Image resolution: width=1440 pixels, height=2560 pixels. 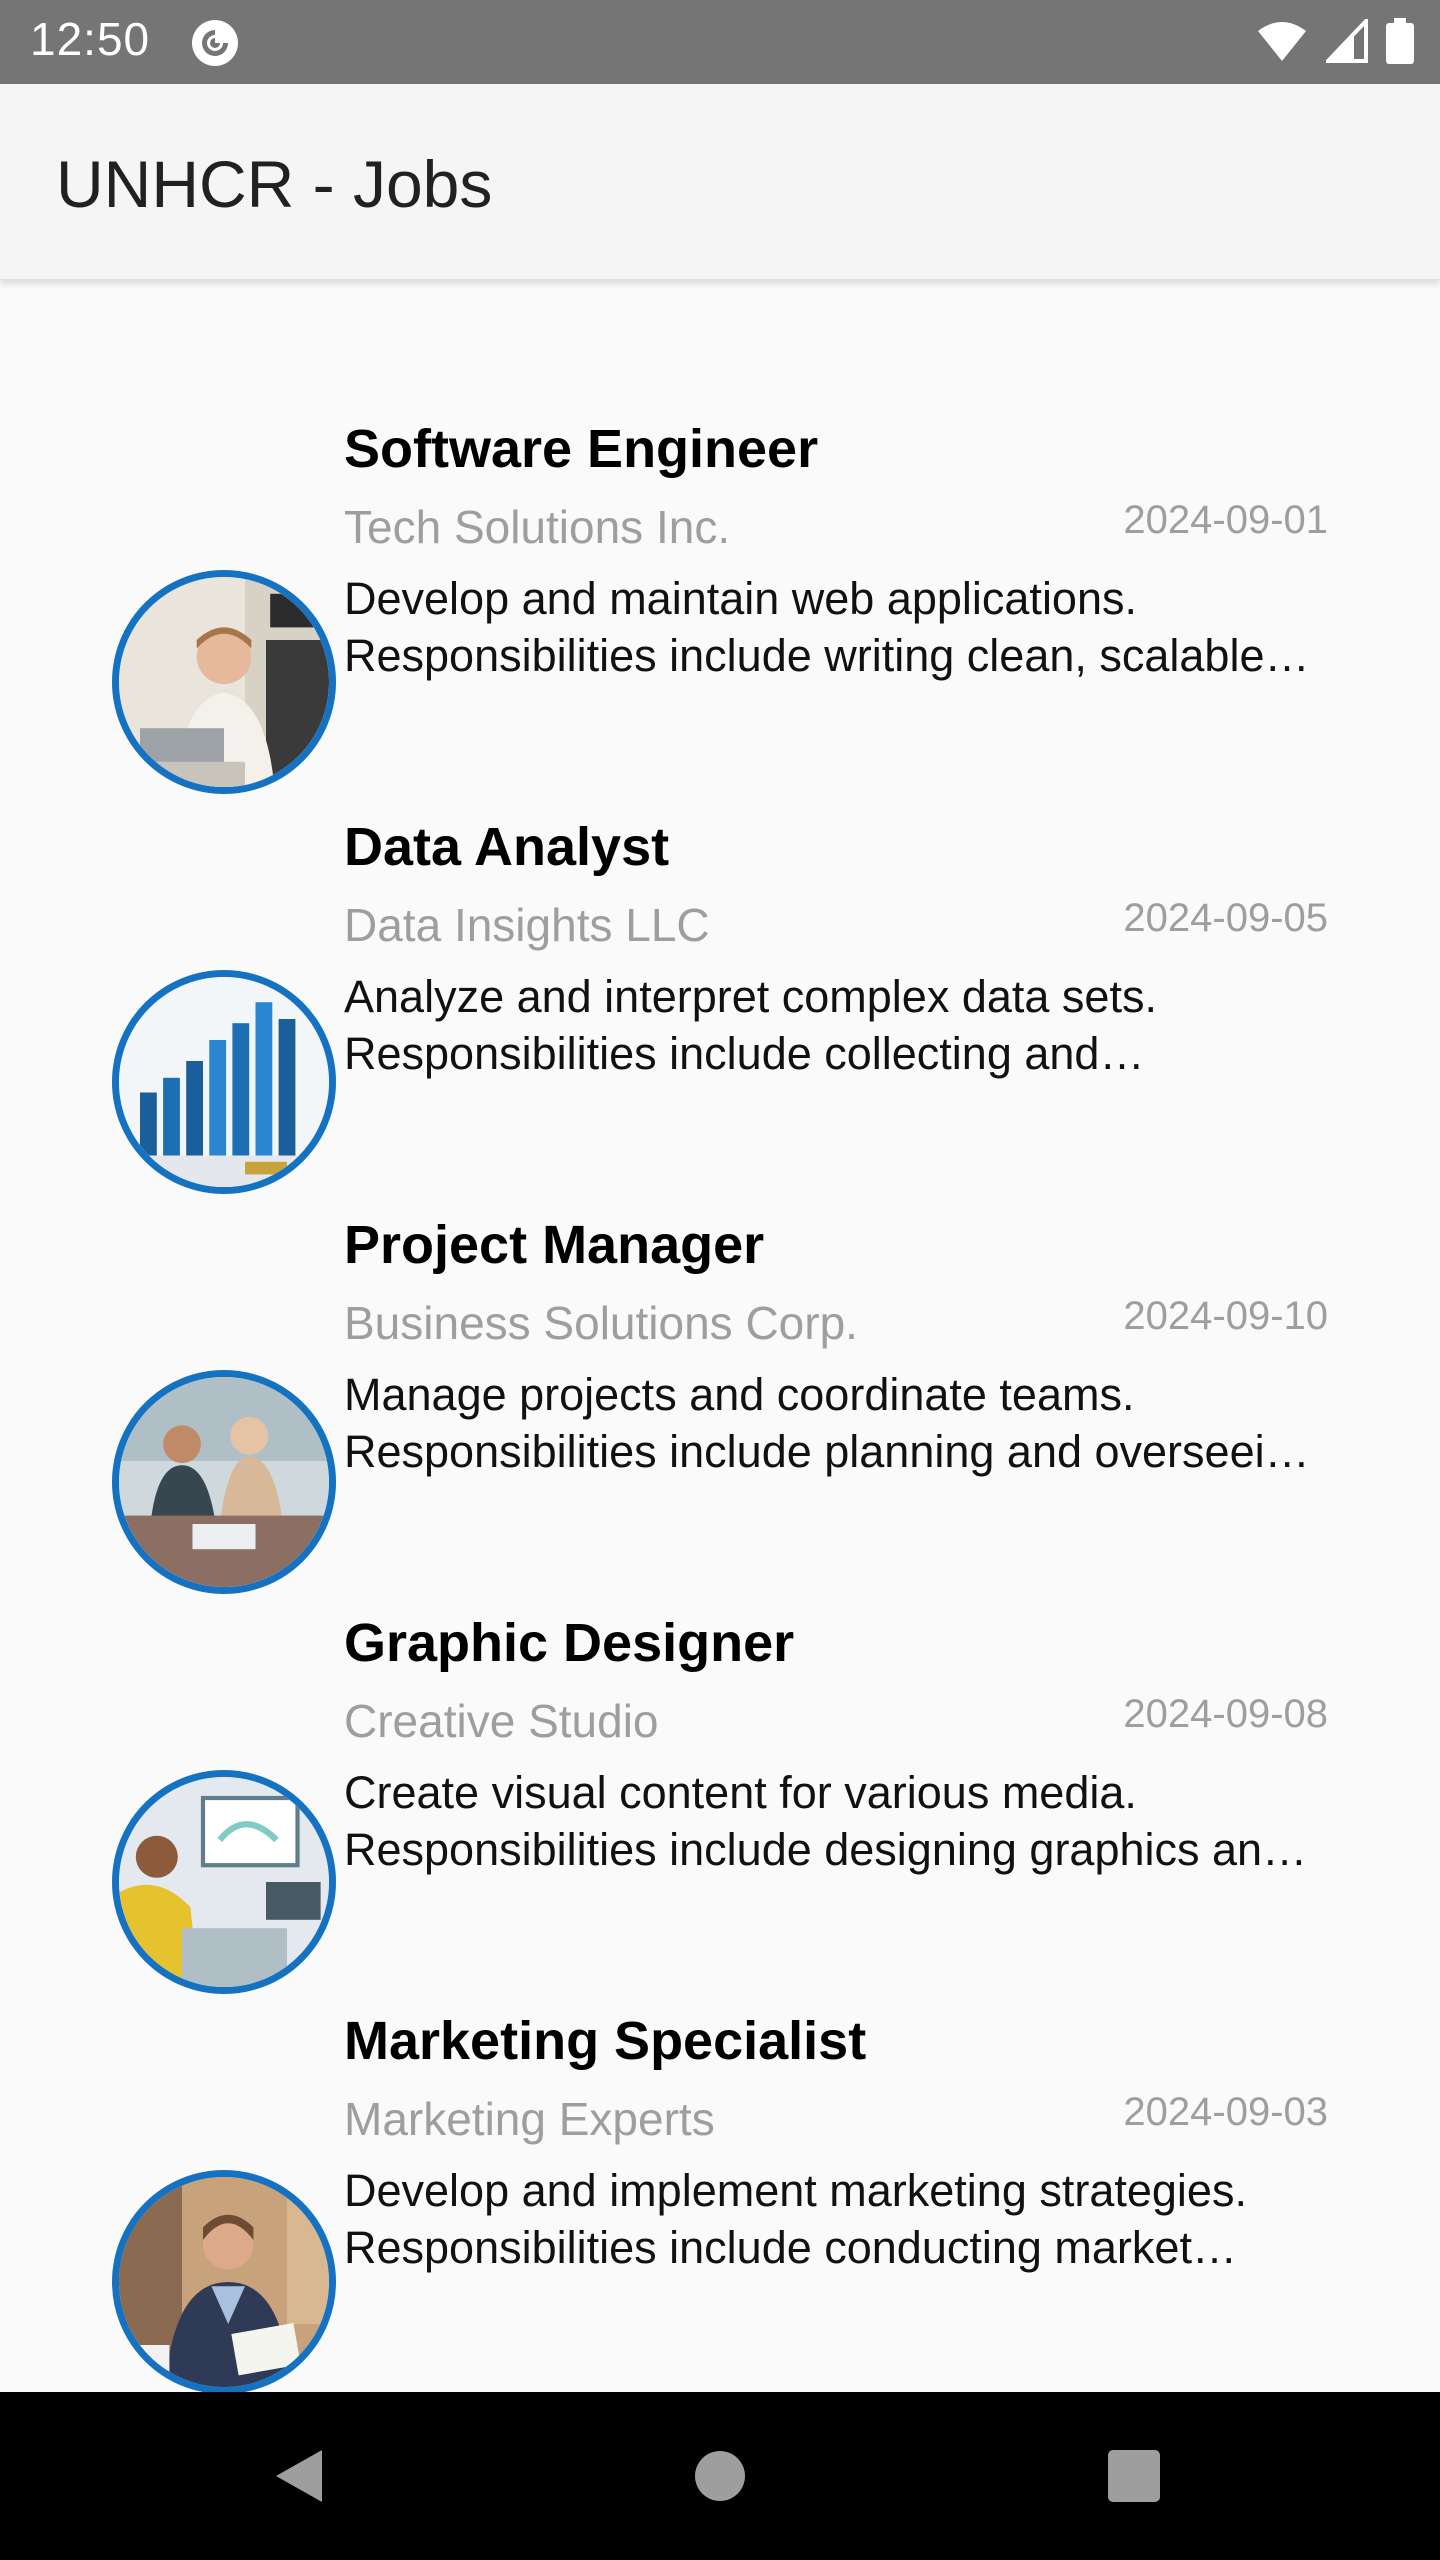 I want to click on businessman-reading-photo, so click(x=224, y=2282).